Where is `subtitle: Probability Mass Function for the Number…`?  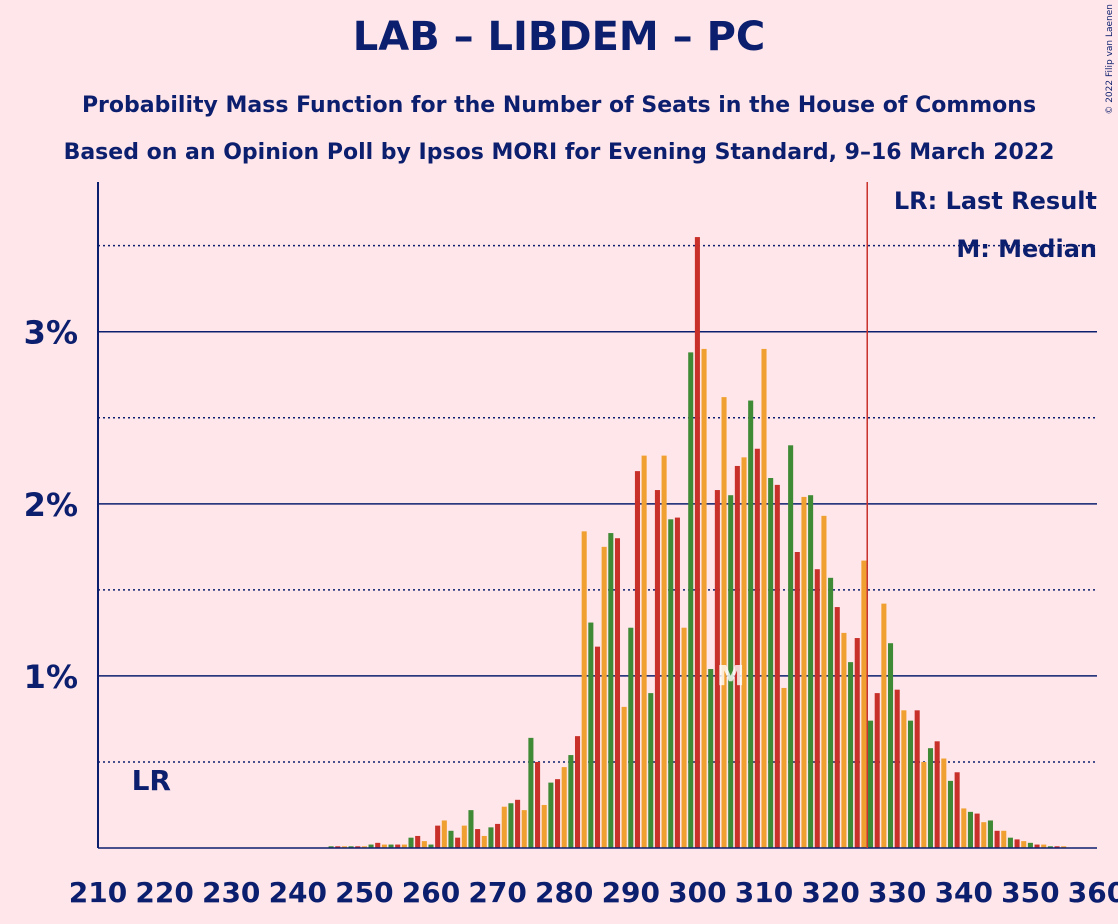 subtitle: Probability Mass Function for the Number… is located at coordinates (559, 105).